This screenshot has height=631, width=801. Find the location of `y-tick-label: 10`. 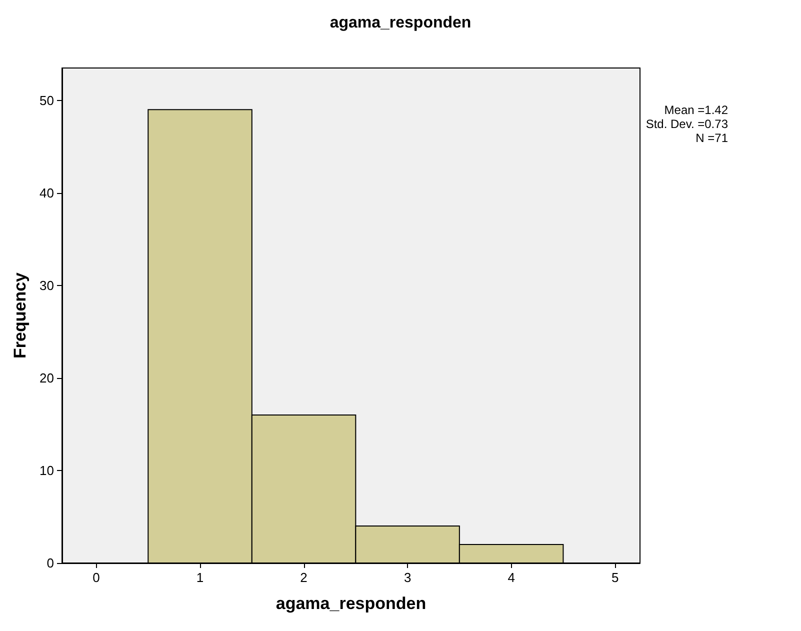

y-tick-label: 10 is located at coordinates (47, 470).